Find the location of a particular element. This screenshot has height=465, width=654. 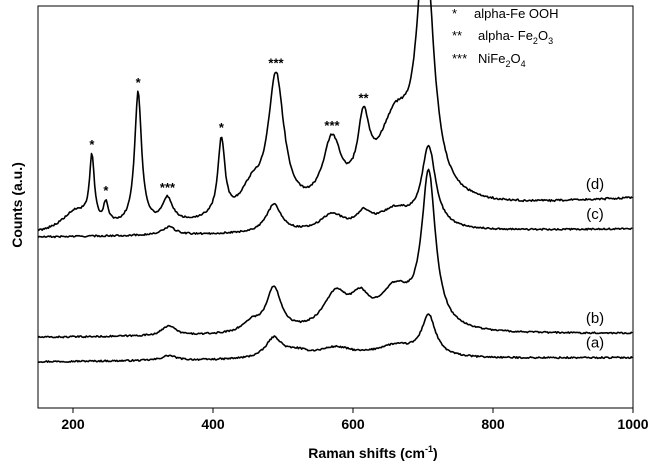

x-tick-label: 400 is located at coordinates (213, 424).